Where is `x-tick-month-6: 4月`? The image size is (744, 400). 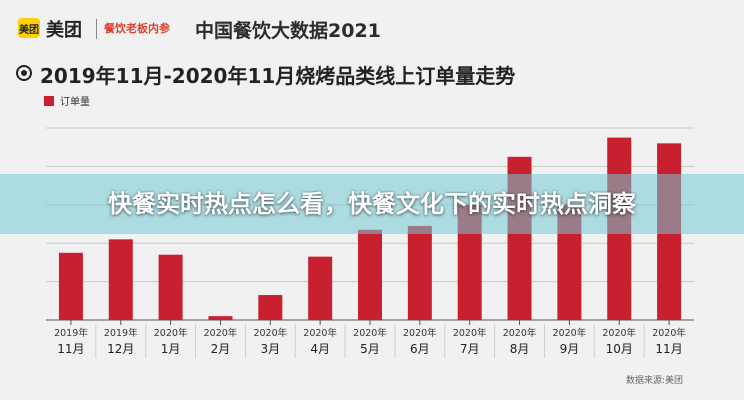
x-tick-month-6: 4月 is located at coordinates (320, 349).